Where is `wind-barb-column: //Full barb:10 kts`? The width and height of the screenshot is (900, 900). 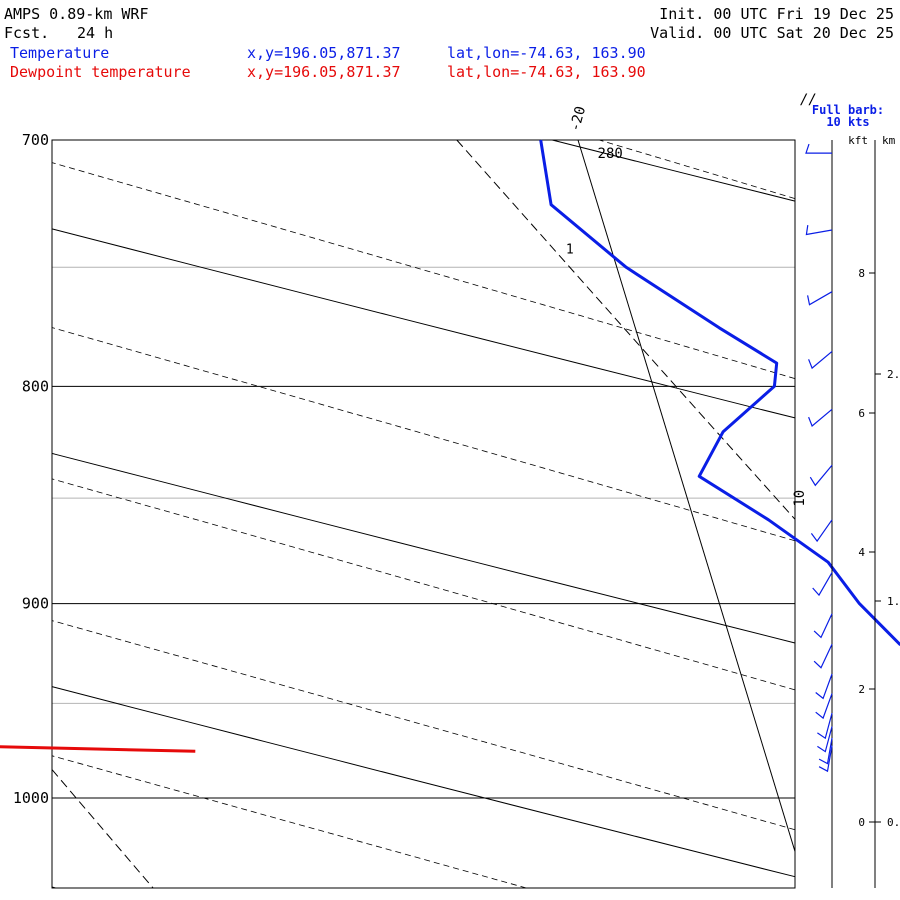
wind-barb-column: //Full barb:10 kts is located at coordinates (842, 490).